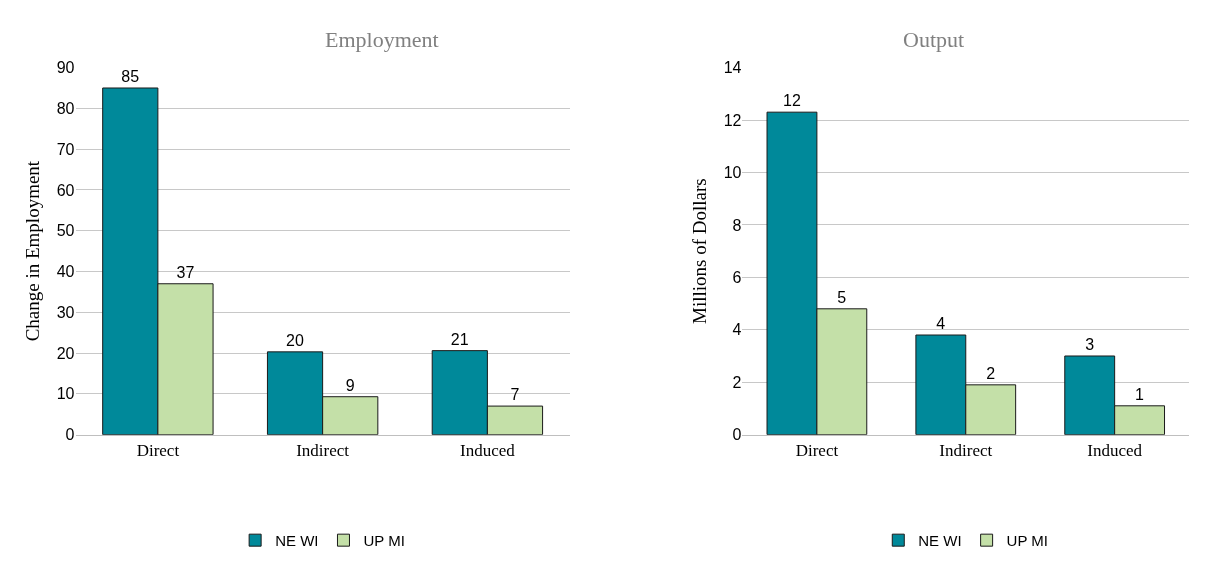 The width and height of the screenshot is (1211, 567). What do you see at coordinates (842, 297) in the screenshot?
I see `data-label: 5` at bounding box center [842, 297].